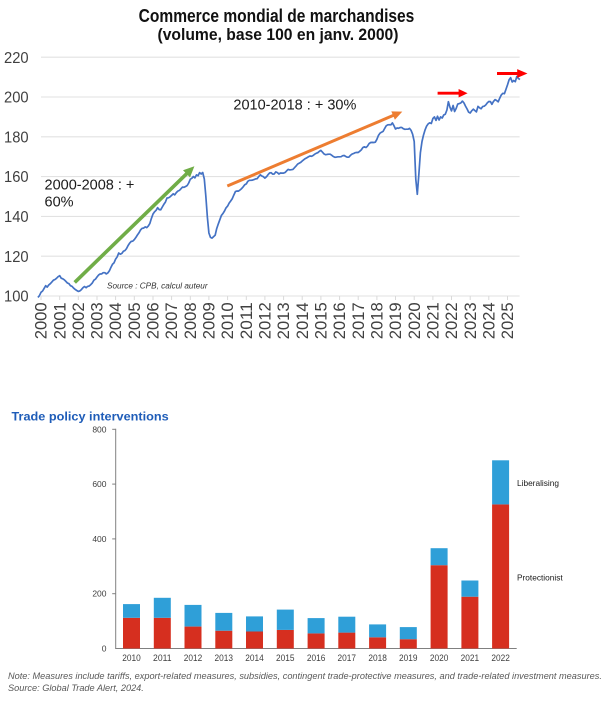  I want to click on svg-text: 220, so click(16, 58).